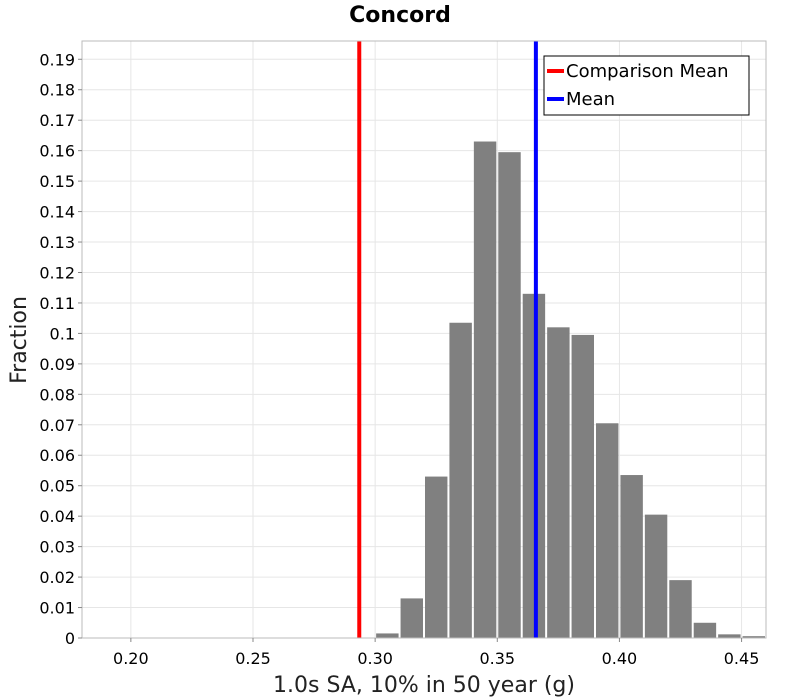  What do you see at coordinates (57, 608) in the screenshot?
I see `y-tick-label: 0.01` at bounding box center [57, 608].